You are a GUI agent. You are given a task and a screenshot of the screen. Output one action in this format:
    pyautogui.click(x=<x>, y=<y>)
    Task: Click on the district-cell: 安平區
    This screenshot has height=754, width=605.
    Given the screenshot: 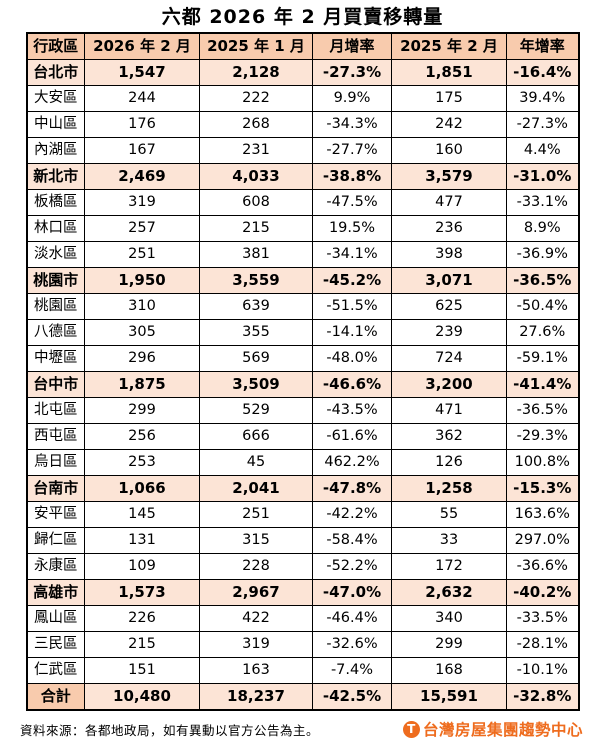 What is the action you would take?
    pyautogui.click(x=55, y=514)
    